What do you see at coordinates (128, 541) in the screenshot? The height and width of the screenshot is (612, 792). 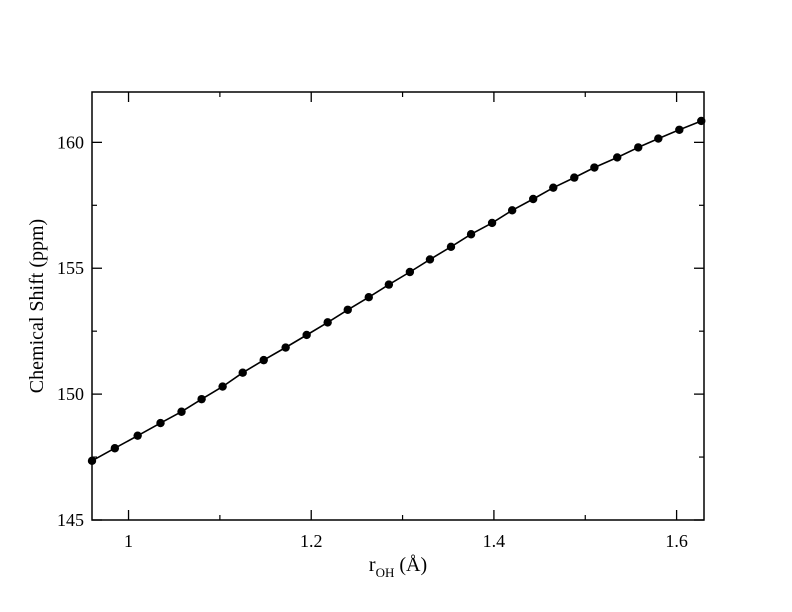 I see `x-tick-label: 1` at bounding box center [128, 541].